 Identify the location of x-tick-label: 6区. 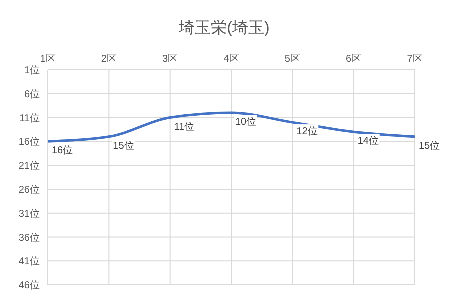
(354, 59).